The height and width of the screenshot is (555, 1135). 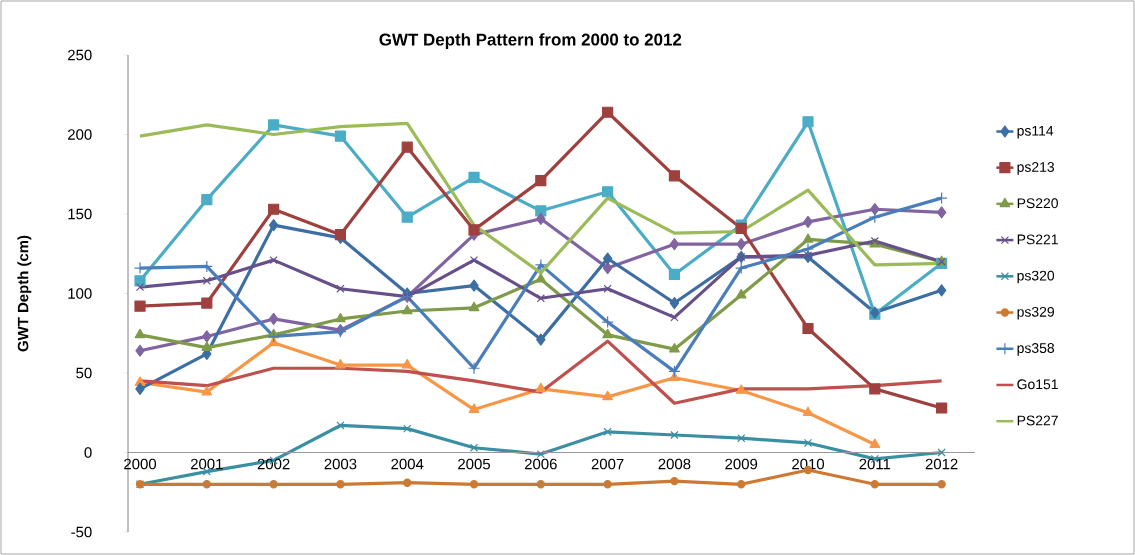 I want to click on x-tick-label: 2003, so click(x=340, y=464).